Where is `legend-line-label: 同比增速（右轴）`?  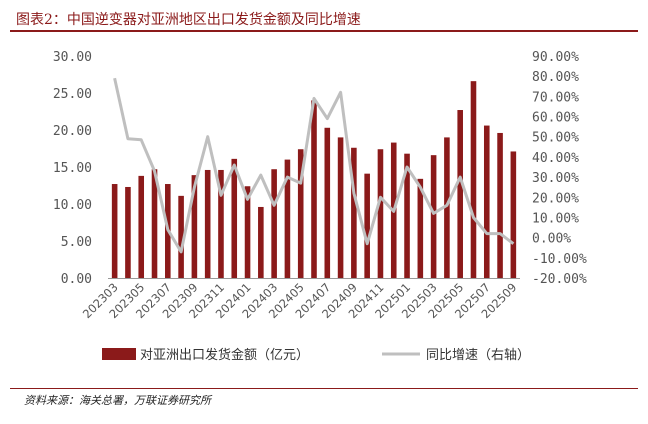 legend-line-label: 同比增速（右轴） is located at coordinates (478, 355).